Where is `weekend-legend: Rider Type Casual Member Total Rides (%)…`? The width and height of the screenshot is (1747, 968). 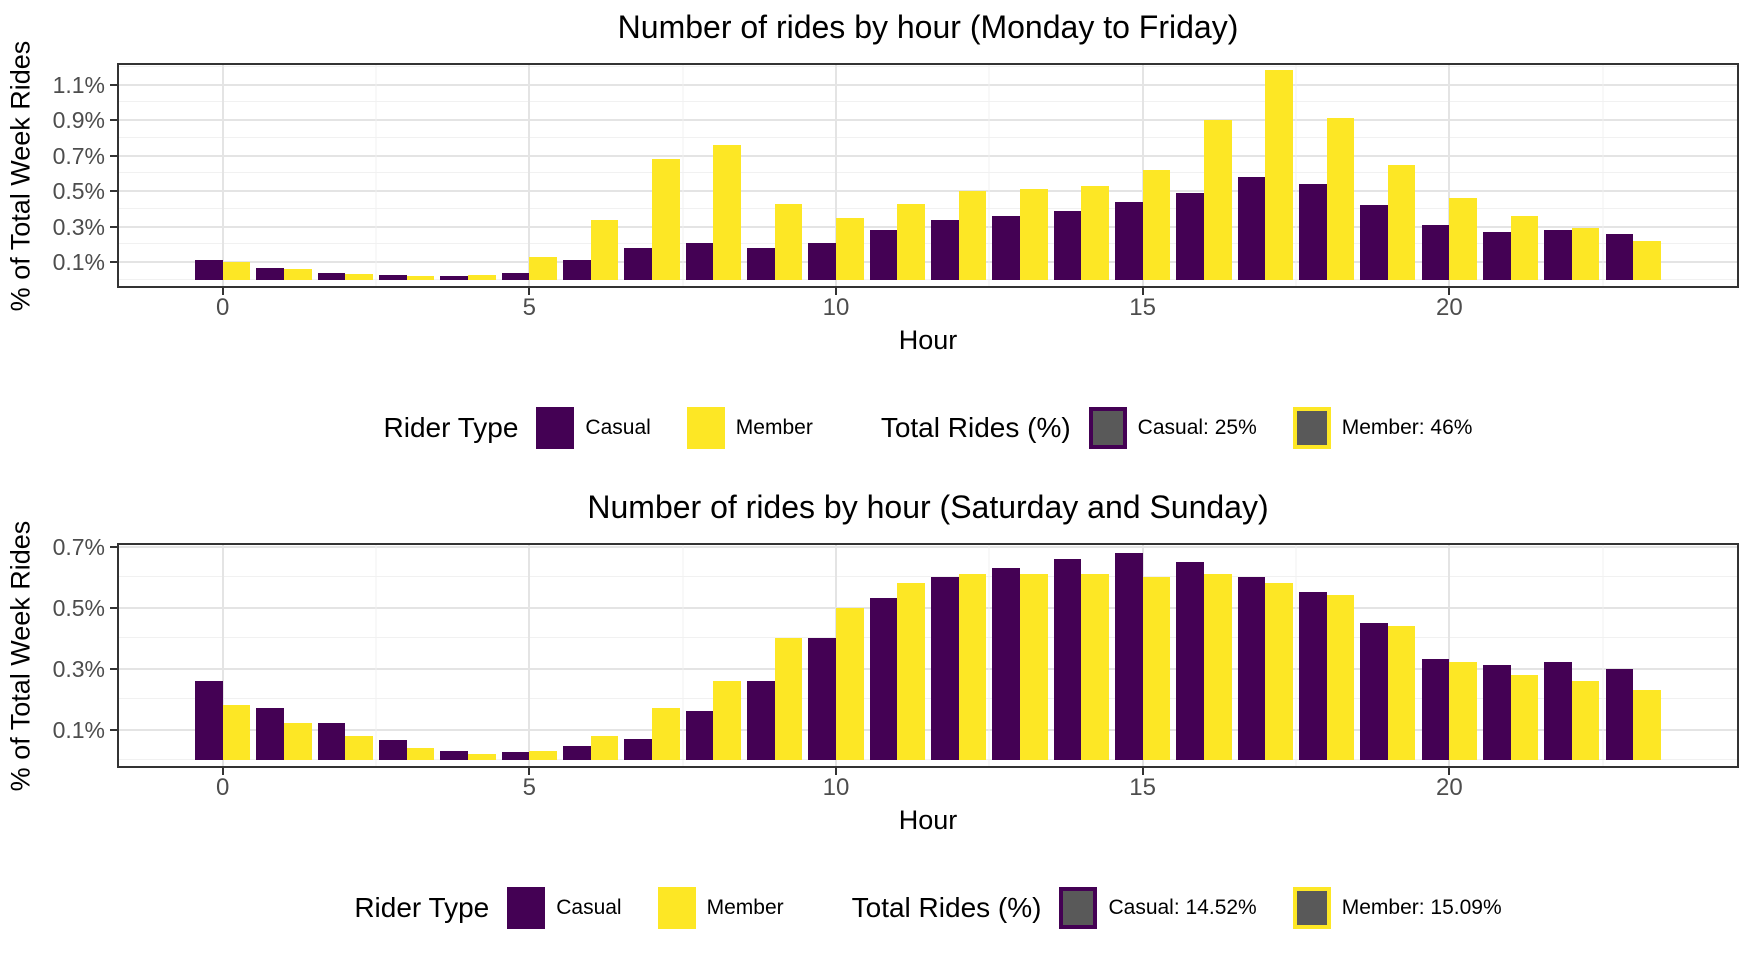
weekend-legend: Rider Type Casual Member Total Rides (%)… is located at coordinates (928, 908).